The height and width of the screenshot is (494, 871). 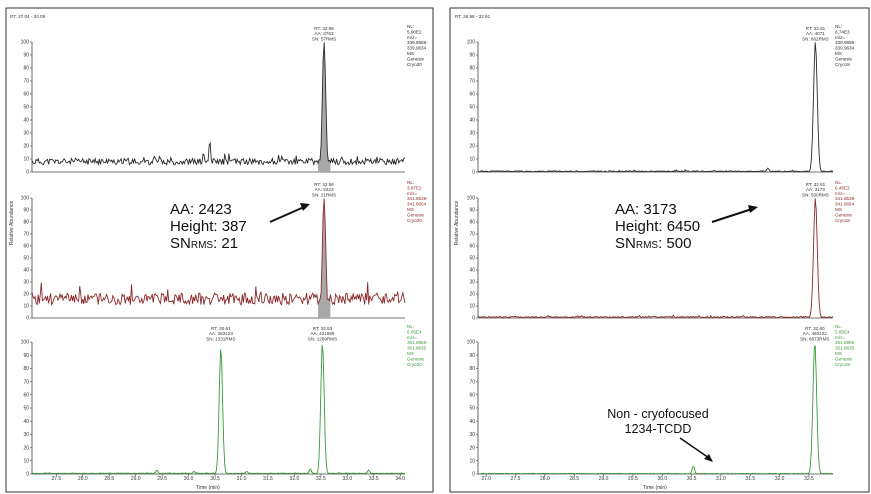 What do you see at coordinates (472, 307) in the screenshot?
I see `right-chart-1-ytick-label-1: 10` at bounding box center [472, 307].